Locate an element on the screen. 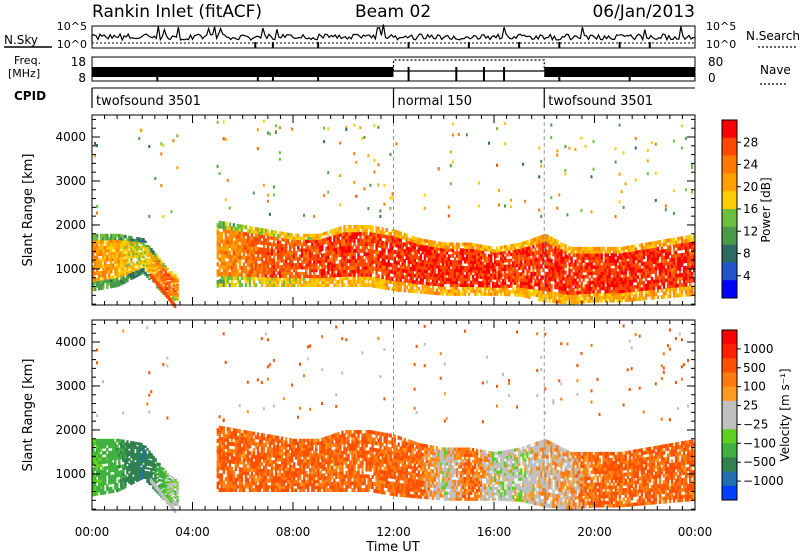  x-tick-label: 16:00 is located at coordinates (494, 532).